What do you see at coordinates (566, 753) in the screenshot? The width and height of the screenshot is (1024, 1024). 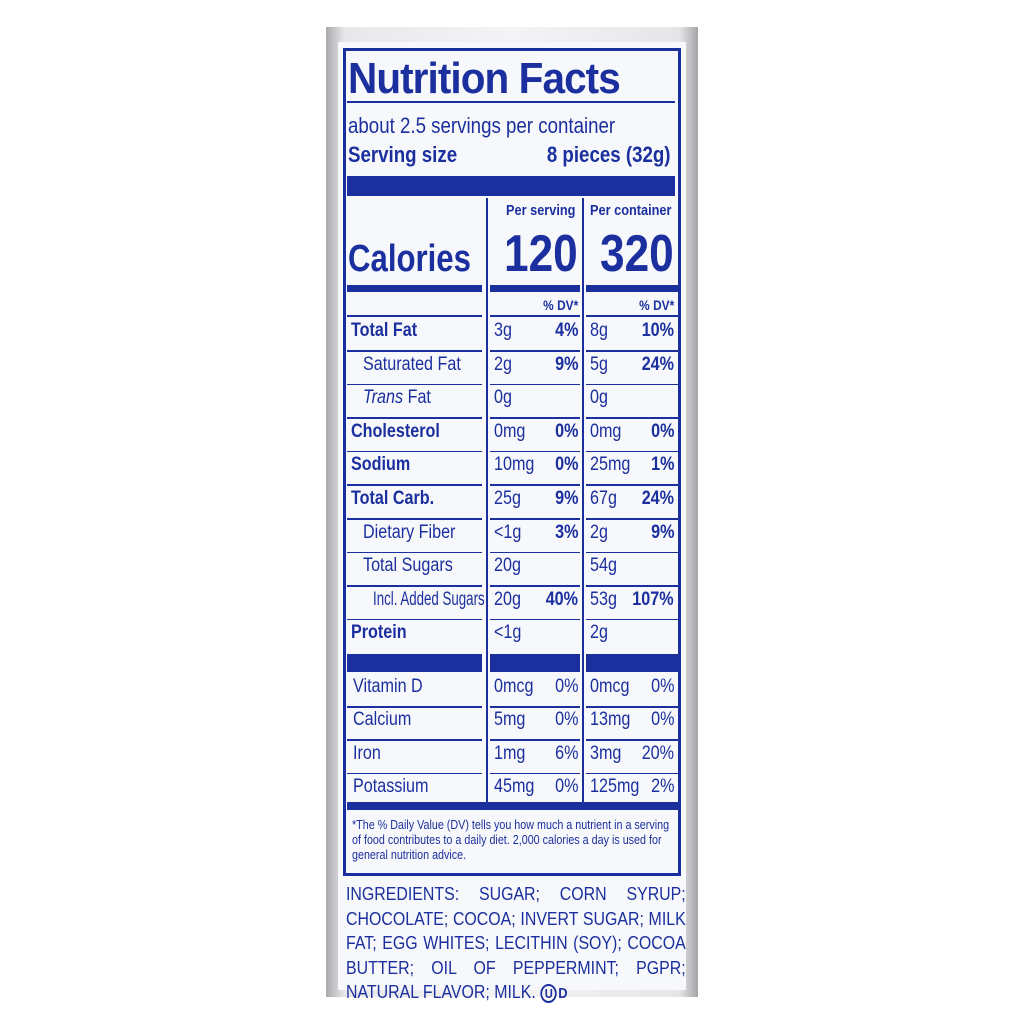 I see `serving-dv: 6%` at bounding box center [566, 753].